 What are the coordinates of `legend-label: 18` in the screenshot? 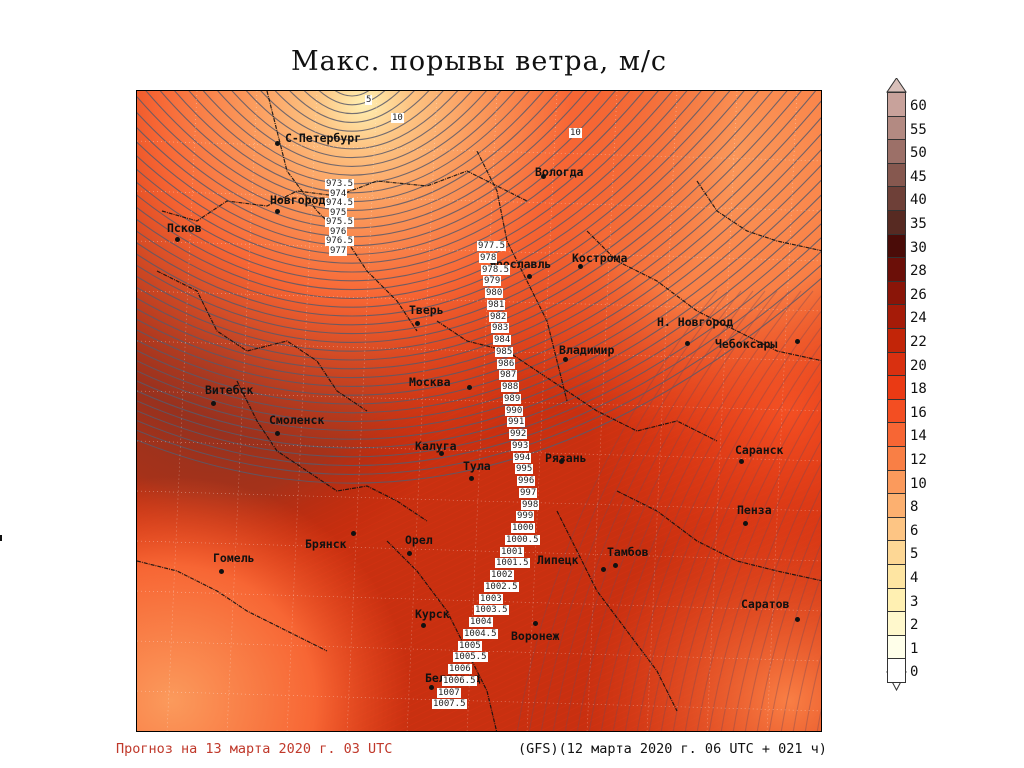 It's located at (918, 389).